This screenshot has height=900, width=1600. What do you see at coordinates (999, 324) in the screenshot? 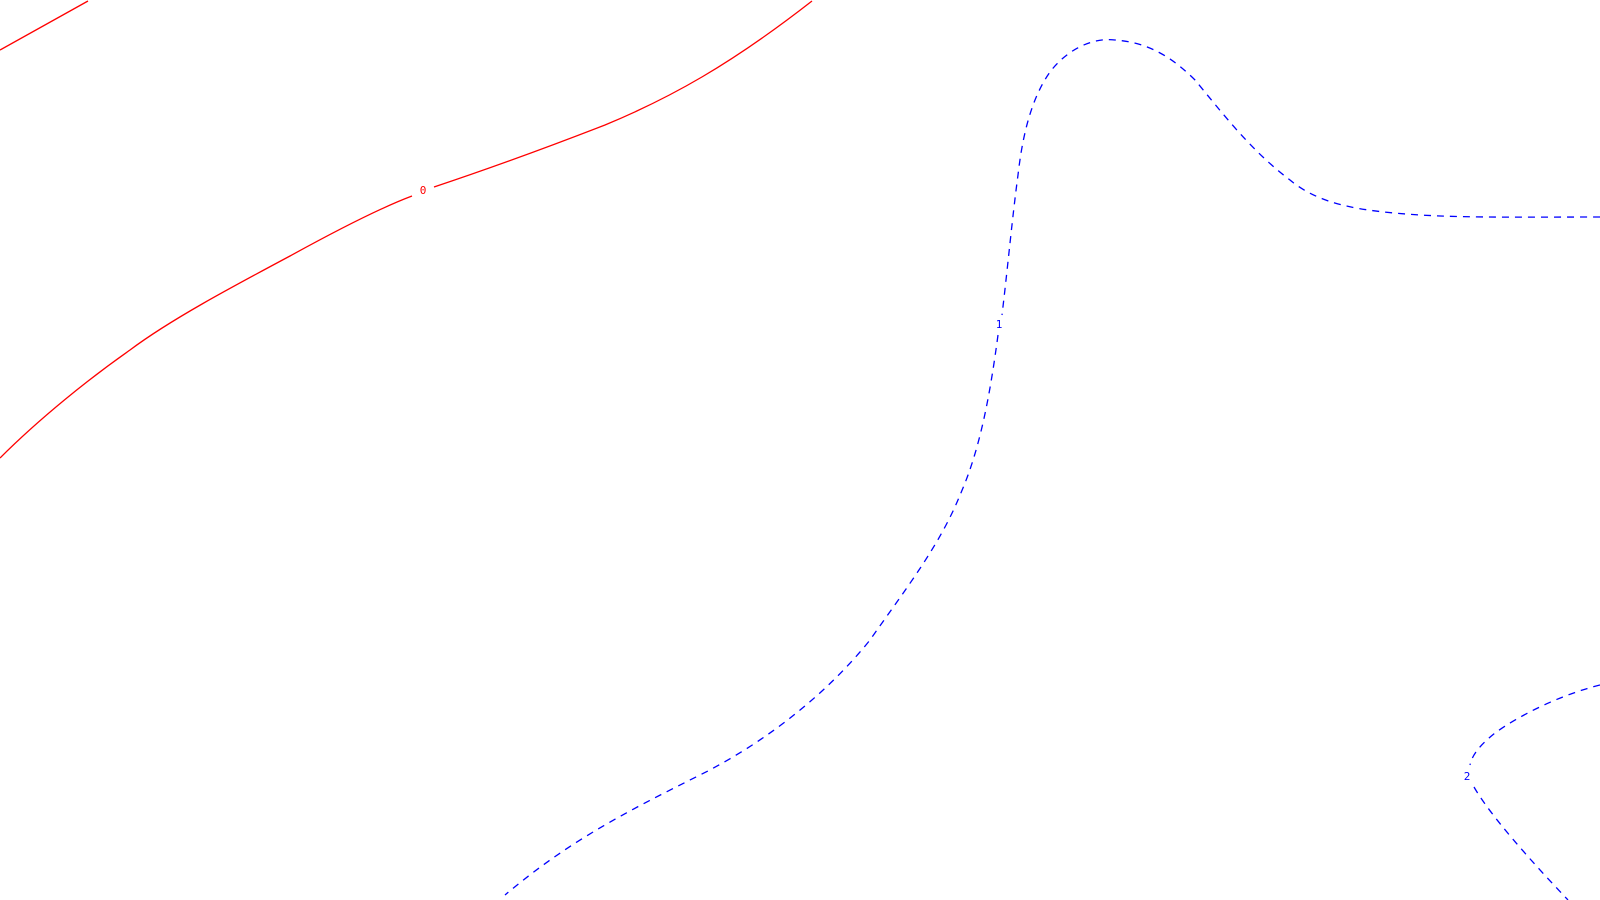
I see `contour-label-level-1: 1` at bounding box center [999, 324].